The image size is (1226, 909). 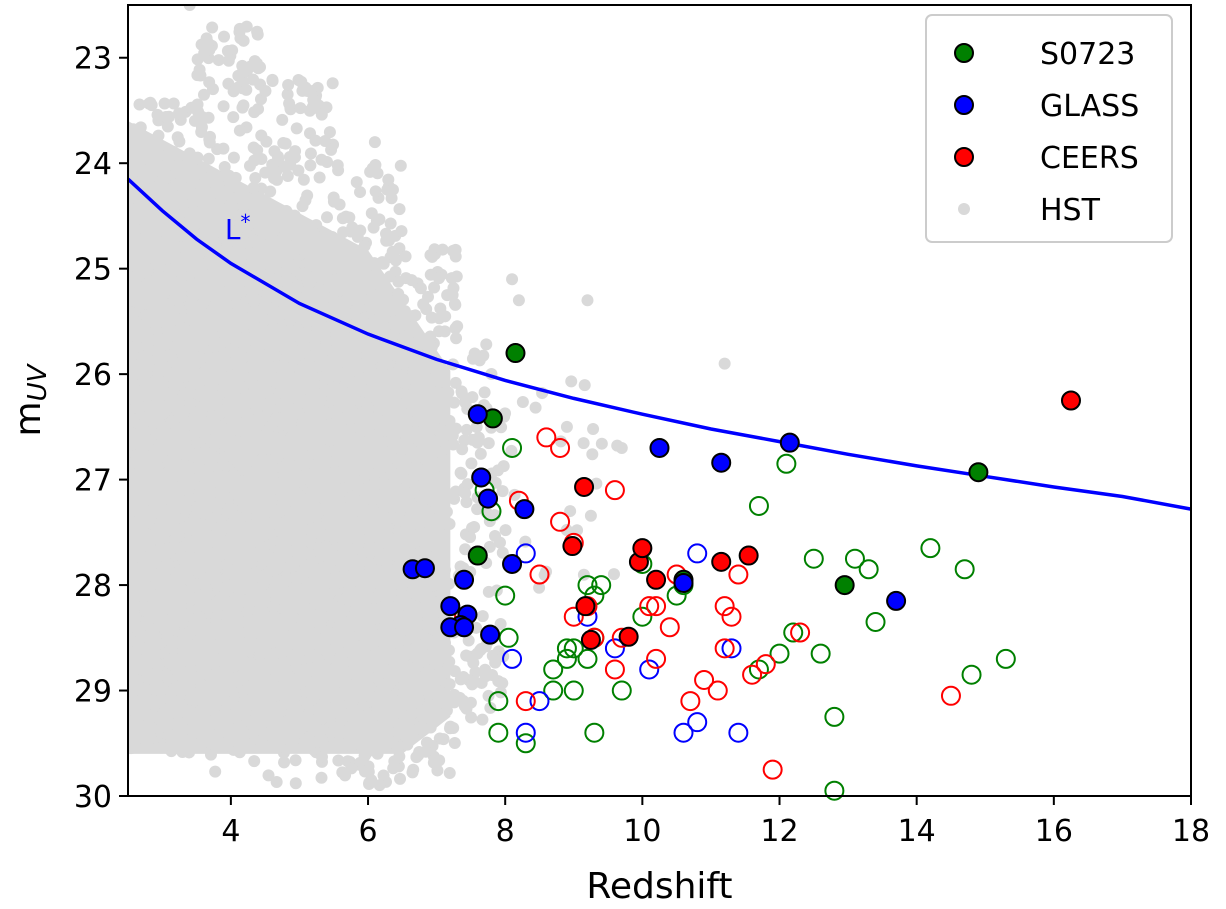 What do you see at coordinates (238, 228) in the screenshot?
I see `lstar-label: L*` at bounding box center [238, 228].